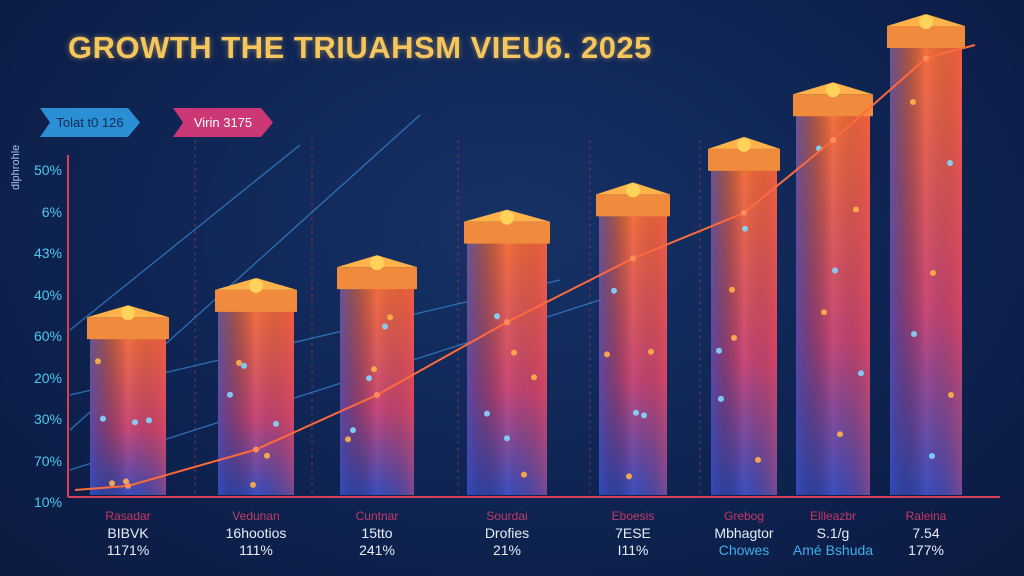 Image resolution: width=1024 pixels, height=576 pixels. What do you see at coordinates (833, 550) in the screenshot?
I see `category-value: Amé Bshuda` at bounding box center [833, 550].